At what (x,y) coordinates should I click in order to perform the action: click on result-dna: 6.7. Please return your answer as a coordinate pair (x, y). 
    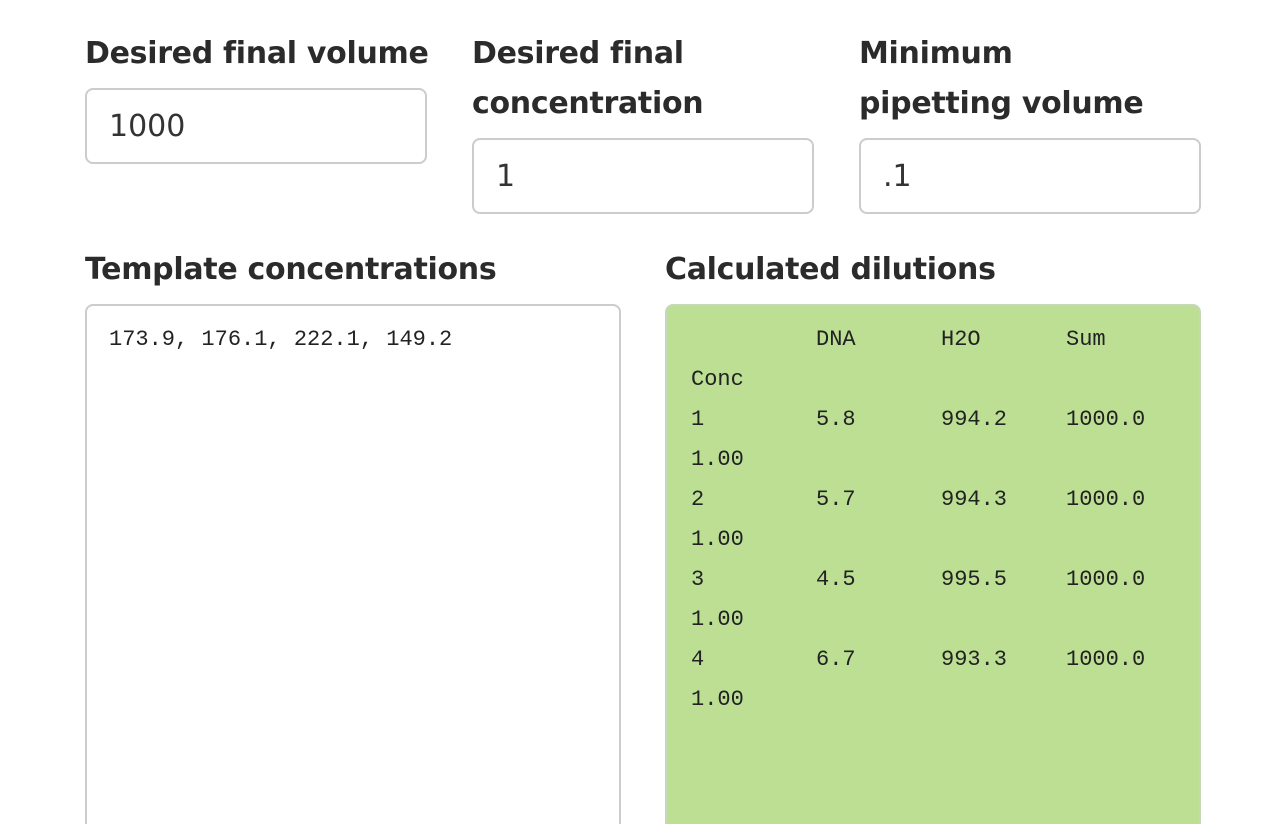
    Looking at the image, I should click on (836, 659).